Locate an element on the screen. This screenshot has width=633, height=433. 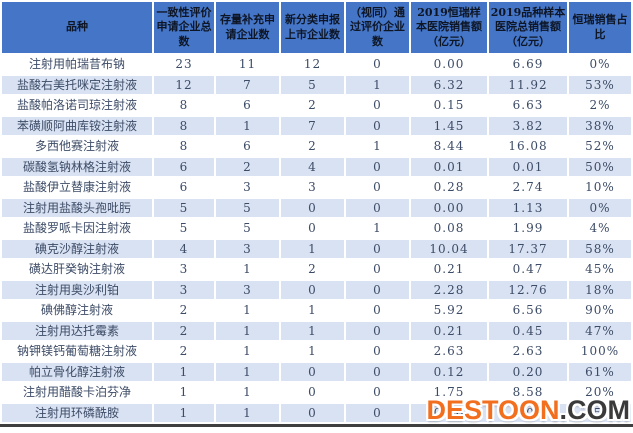
value-cell: 1.02 is located at coordinates (528, 412).